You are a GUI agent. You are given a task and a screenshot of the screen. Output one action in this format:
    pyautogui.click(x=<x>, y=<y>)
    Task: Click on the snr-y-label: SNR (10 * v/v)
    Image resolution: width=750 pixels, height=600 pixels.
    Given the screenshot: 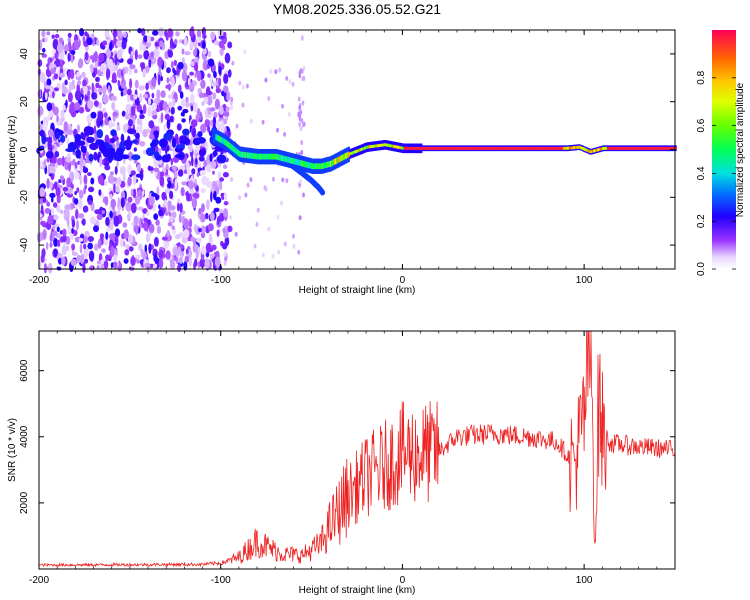 What is the action you would take?
    pyautogui.click(x=12, y=450)
    